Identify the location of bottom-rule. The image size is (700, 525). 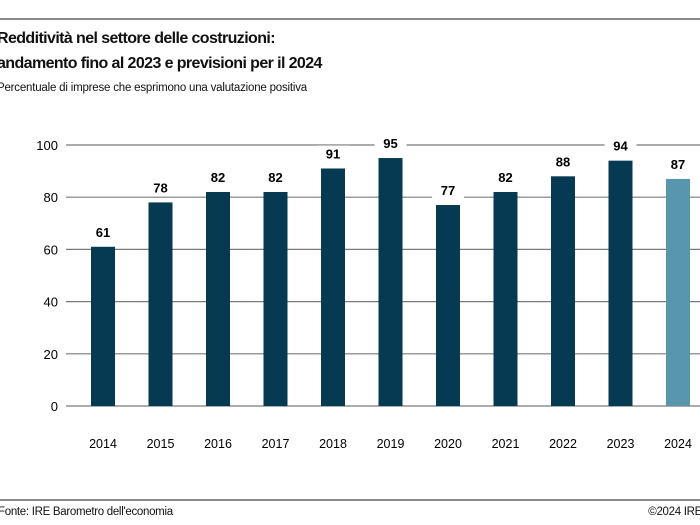
(350, 500).